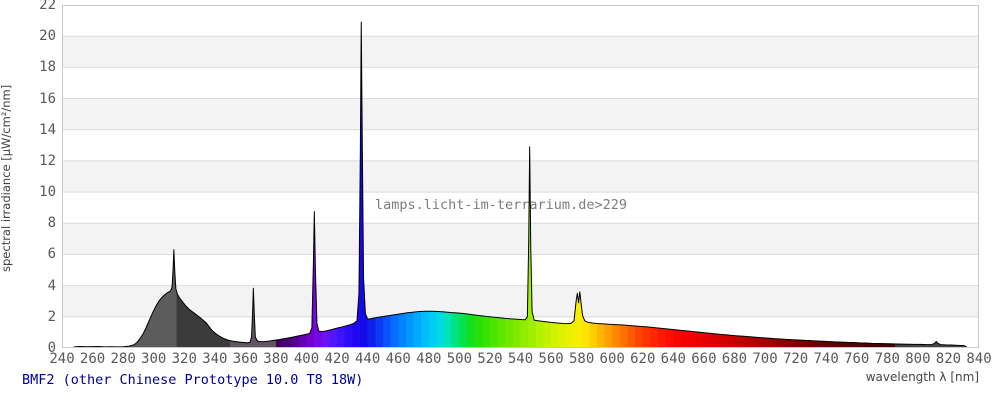 Image resolution: width=1000 pixels, height=400 pixels. Describe the element at coordinates (47, 98) in the screenshot. I see `y-tick-label: 16` at that location.